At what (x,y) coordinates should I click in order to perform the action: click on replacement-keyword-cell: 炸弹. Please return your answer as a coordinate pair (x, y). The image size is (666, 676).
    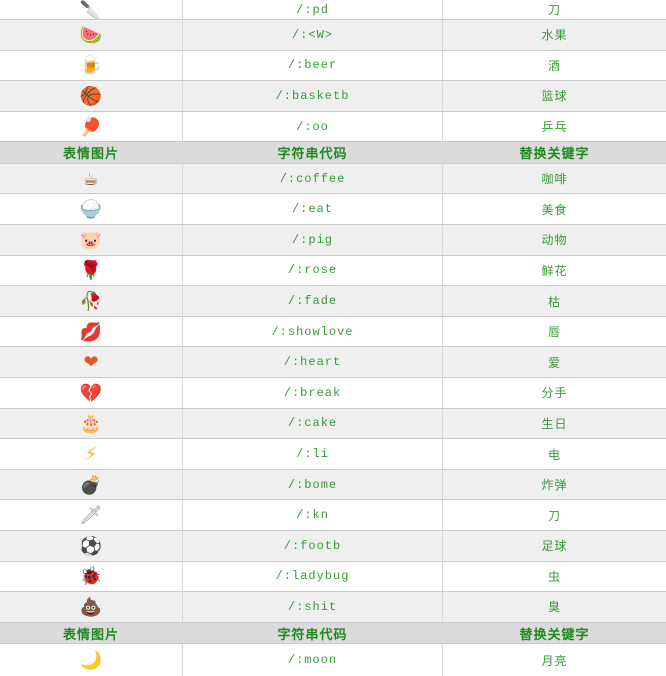
    Looking at the image, I should click on (554, 485).